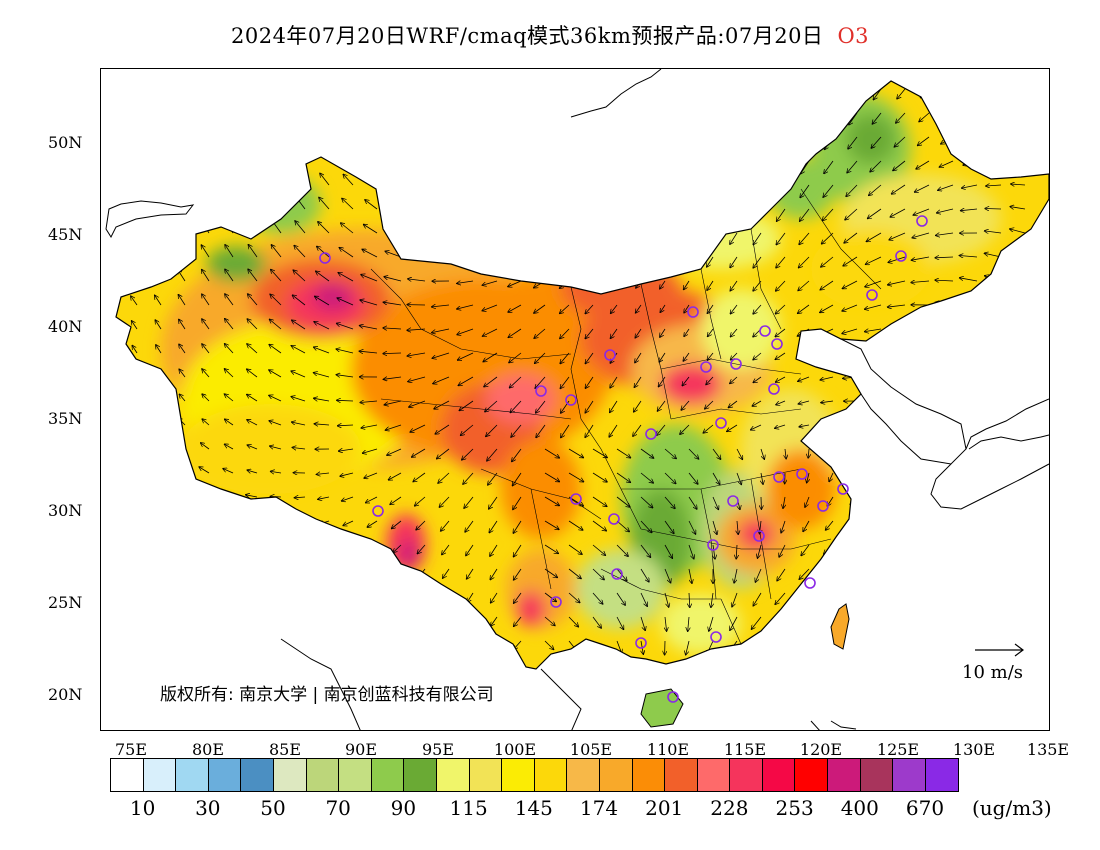 Image resolution: width=1100 pixels, height=850 pixels. Describe the element at coordinates (853, 36) in the screenshot. I see `species-label: O3` at that location.